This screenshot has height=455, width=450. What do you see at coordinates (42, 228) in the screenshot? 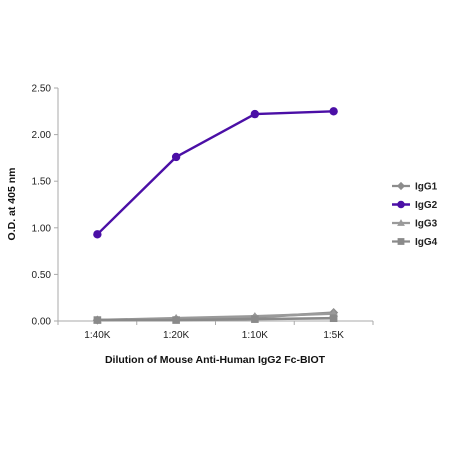
I see `y-tick-label: 1.00` at bounding box center [42, 228].